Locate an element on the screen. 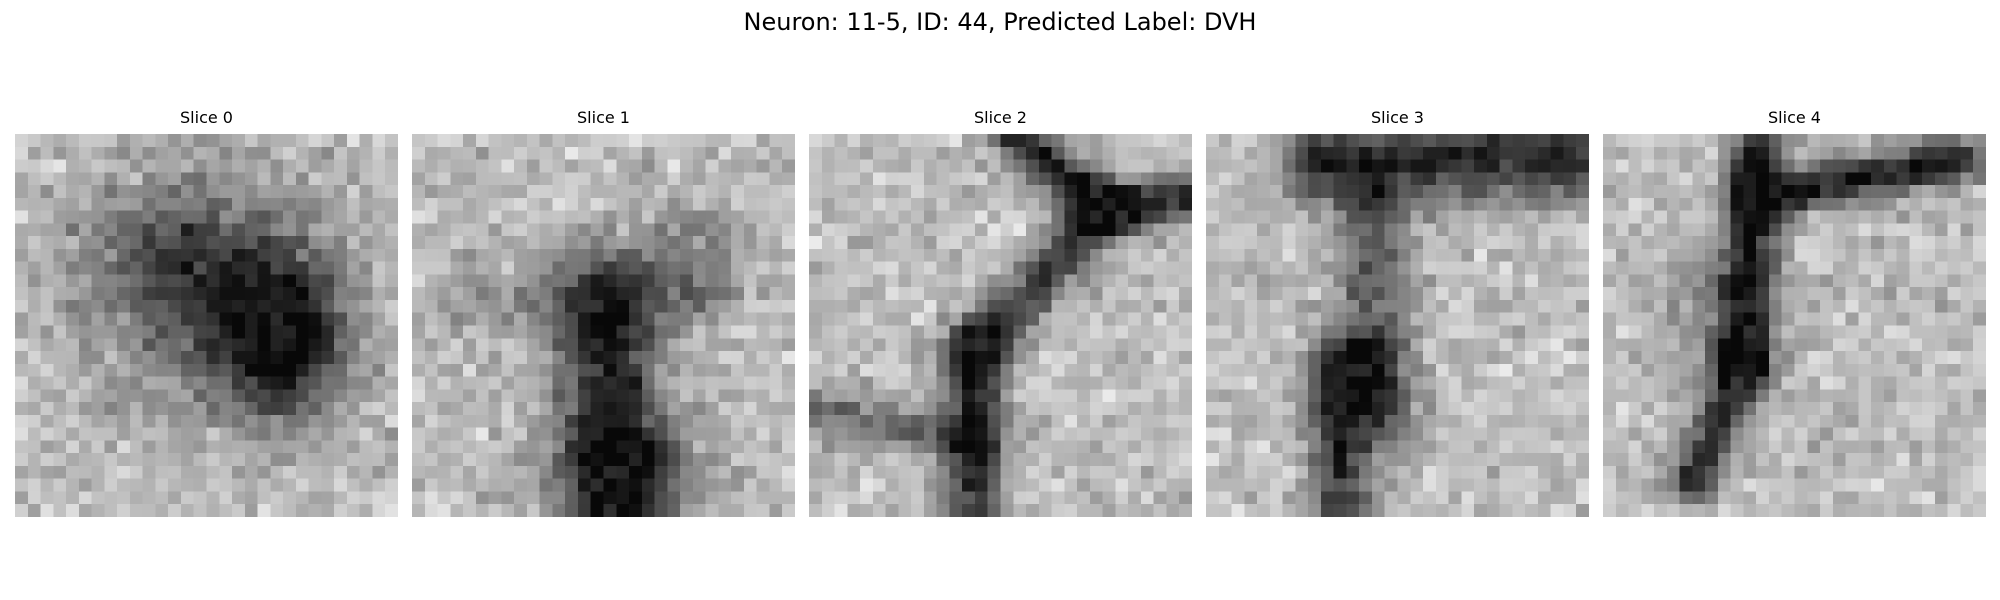 The image size is (2000, 600). panel-title: Slice 3 is located at coordinates (1397, 118).